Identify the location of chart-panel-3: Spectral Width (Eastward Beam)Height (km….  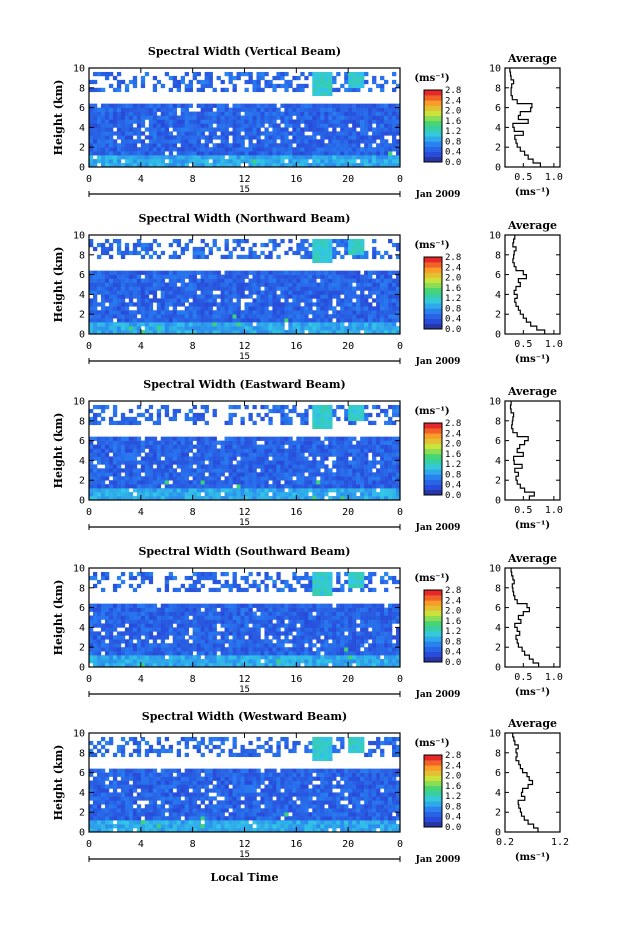
(307, 455).